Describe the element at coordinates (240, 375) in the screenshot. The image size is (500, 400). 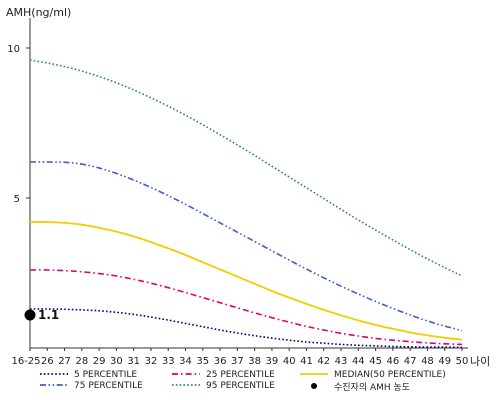
I see `legend-label: 25 PERCENTILE` at that location.